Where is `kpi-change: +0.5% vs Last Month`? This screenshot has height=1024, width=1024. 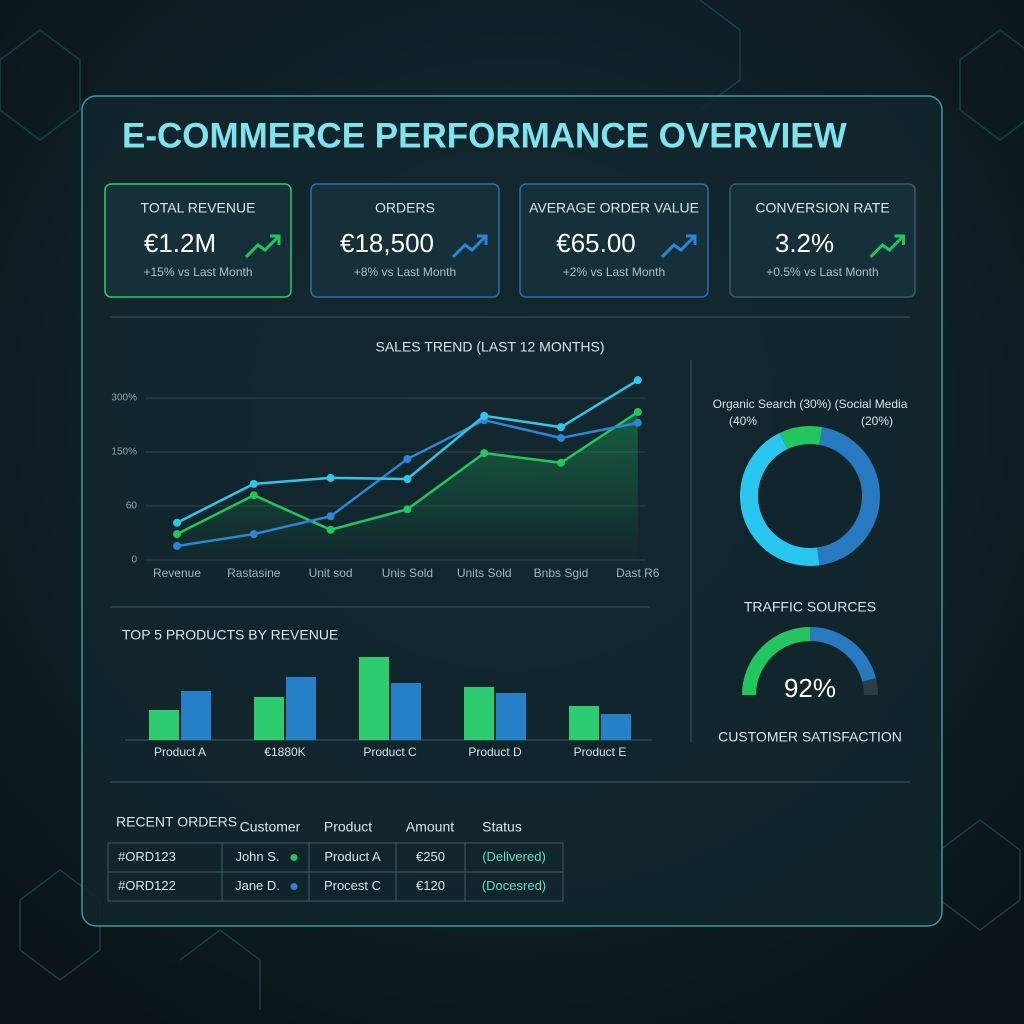 kpi-change: +0.5% vs Last Month is located at coordinates (822, 272).